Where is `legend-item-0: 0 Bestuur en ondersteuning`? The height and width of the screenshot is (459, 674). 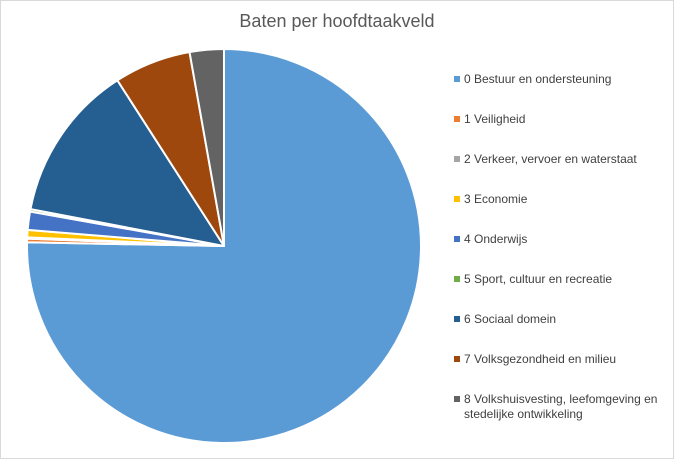
legend-item-0: 0 Bestuur en ondersteuning is located at coordinates (561, 79).